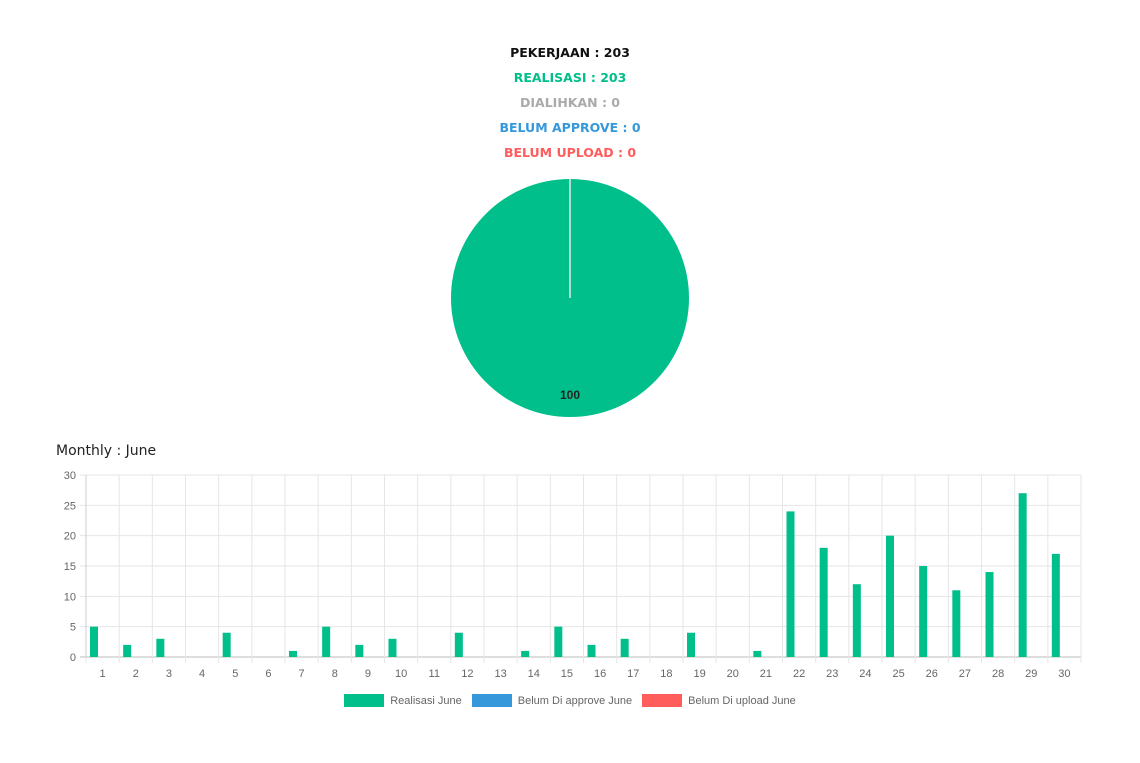 The image size is (1140, 763). What do you see at coordinates (268, 674) in the screenshot?
I see `x-tick-label: 6` at bounding box center [268, 674].